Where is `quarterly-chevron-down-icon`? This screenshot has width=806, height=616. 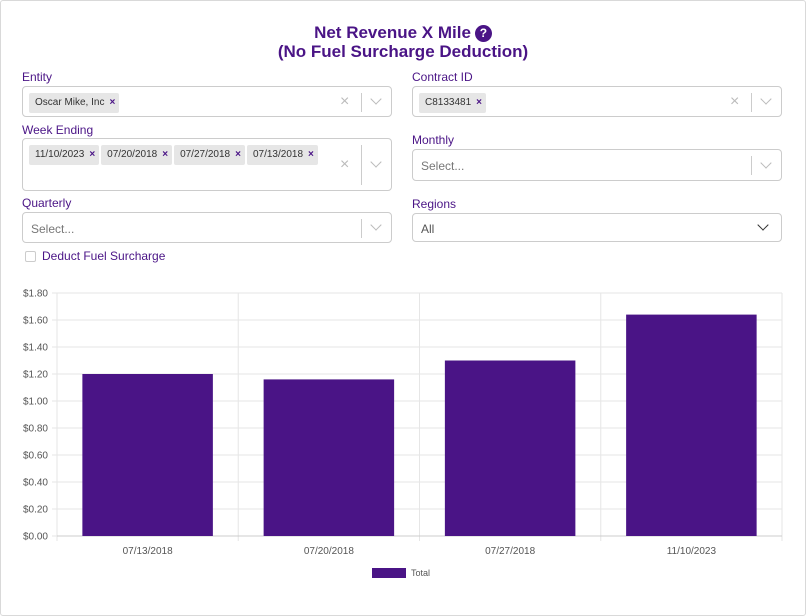 quarterly-chevron-down-icon is located at coordinates (376, 225).